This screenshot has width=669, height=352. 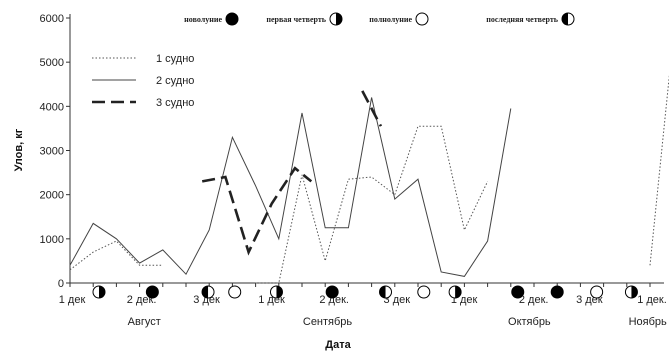 I want to click on series-legend: 1 судно 2 судно 3 судно, so click(x=143, y=81).